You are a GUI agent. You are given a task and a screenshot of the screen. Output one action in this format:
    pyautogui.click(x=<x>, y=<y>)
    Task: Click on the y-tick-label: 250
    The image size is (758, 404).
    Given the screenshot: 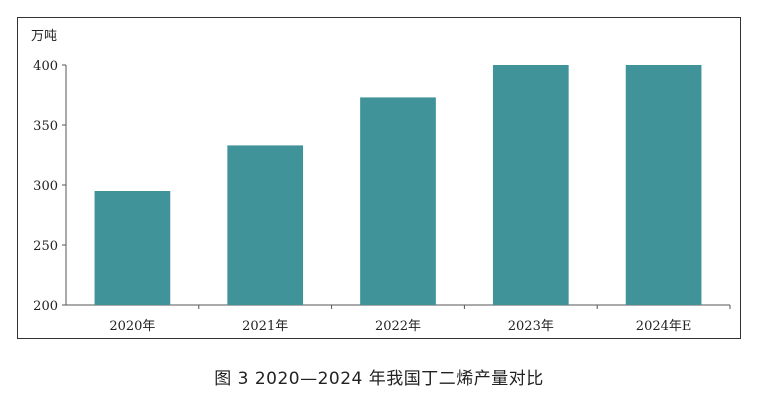 What is the action you would take?
    pyautogui.click(x=45, y=246)
    